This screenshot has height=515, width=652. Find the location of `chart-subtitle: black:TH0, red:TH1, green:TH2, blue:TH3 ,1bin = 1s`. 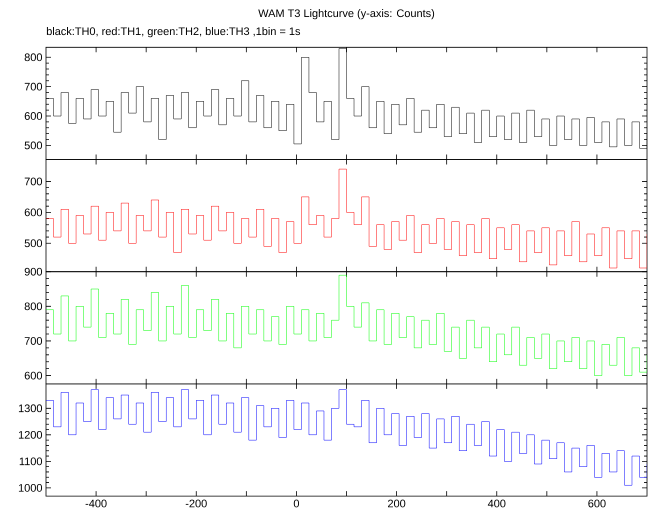

chart-subtitle: black:TH0, red:TH1, green:TH2, blue:TH3 ,1bin = 1s is located at coordinates (173, 32).